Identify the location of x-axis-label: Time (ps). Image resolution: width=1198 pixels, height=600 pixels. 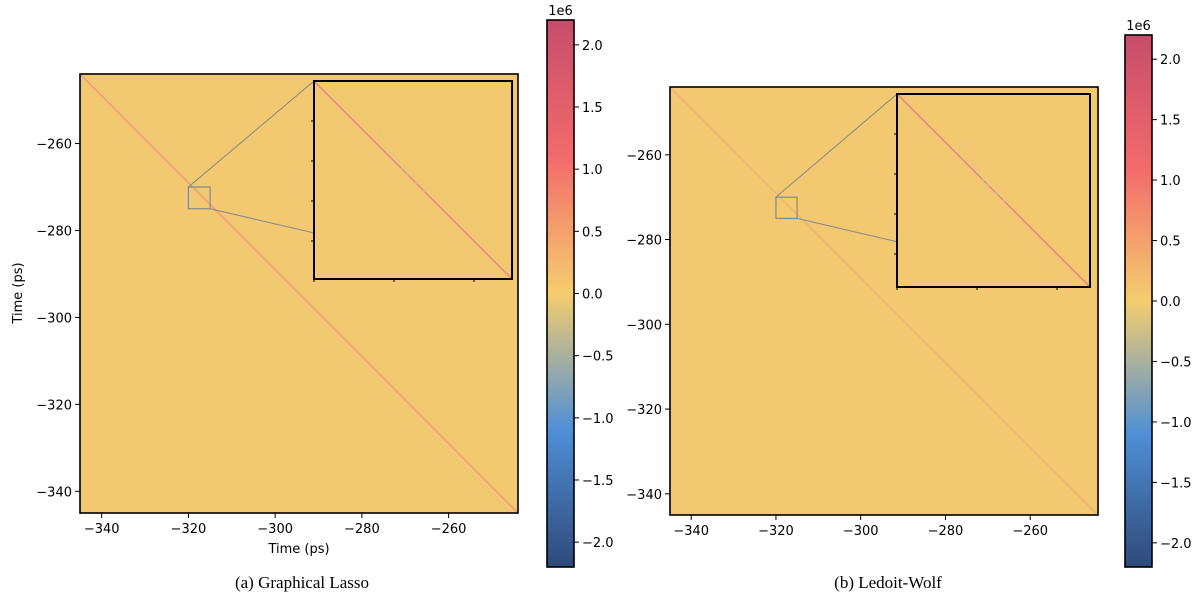
(298, 549).